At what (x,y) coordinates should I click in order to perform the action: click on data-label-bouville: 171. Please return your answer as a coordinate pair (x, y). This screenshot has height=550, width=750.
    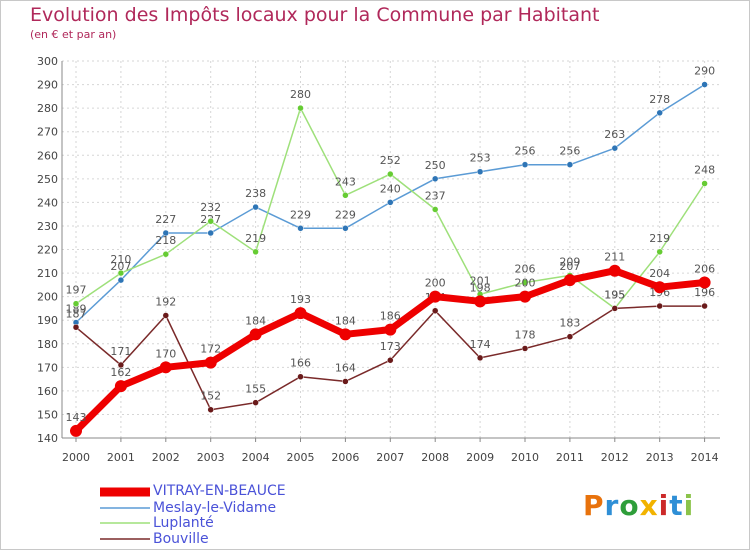
    Looking at the image, I should click on (120, 351).